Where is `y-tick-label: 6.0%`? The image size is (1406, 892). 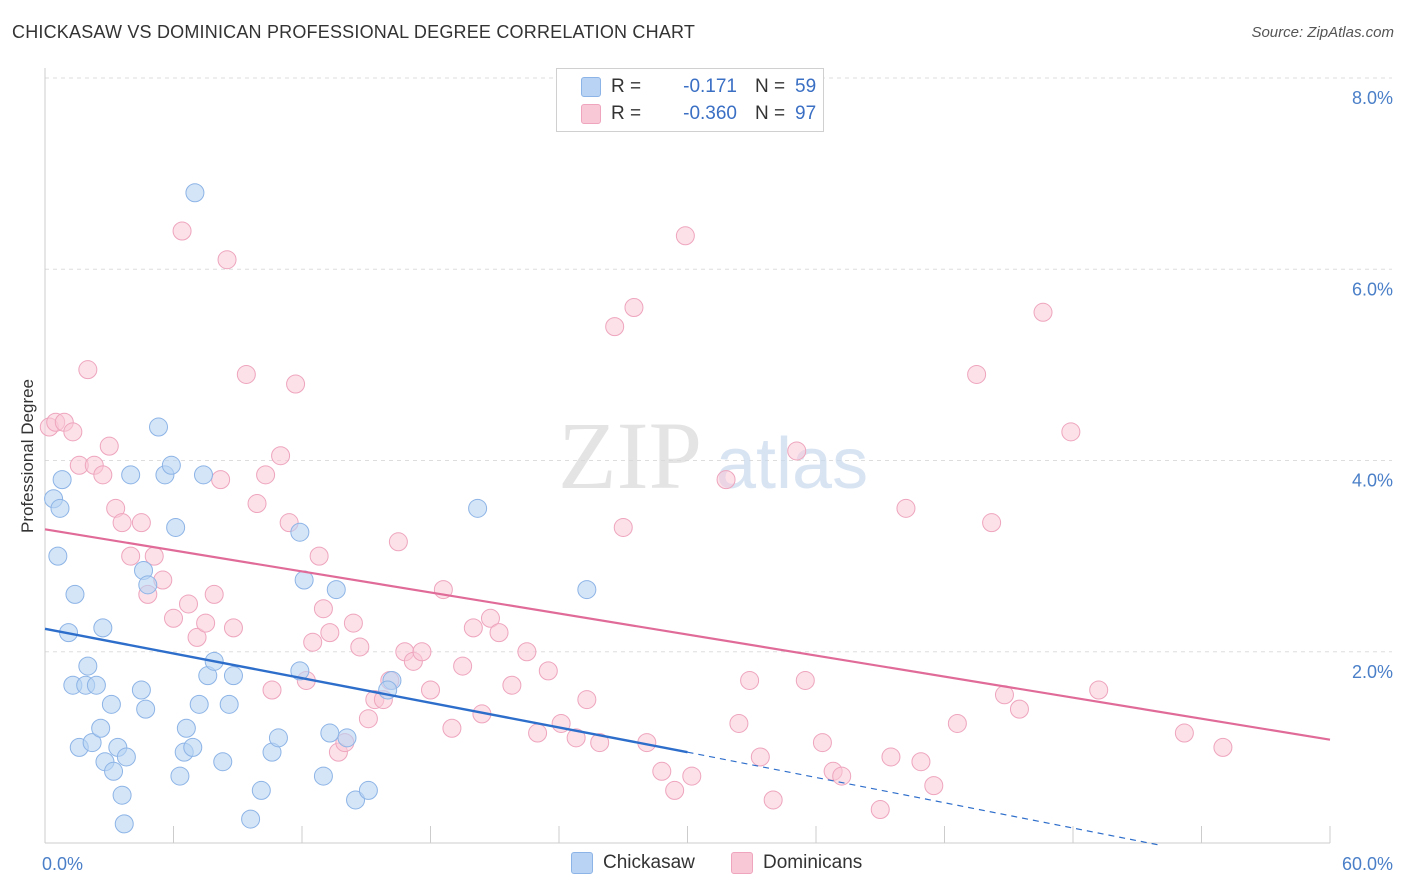
y-tick-label: 6.0% is located at coordinates (1372, 289).